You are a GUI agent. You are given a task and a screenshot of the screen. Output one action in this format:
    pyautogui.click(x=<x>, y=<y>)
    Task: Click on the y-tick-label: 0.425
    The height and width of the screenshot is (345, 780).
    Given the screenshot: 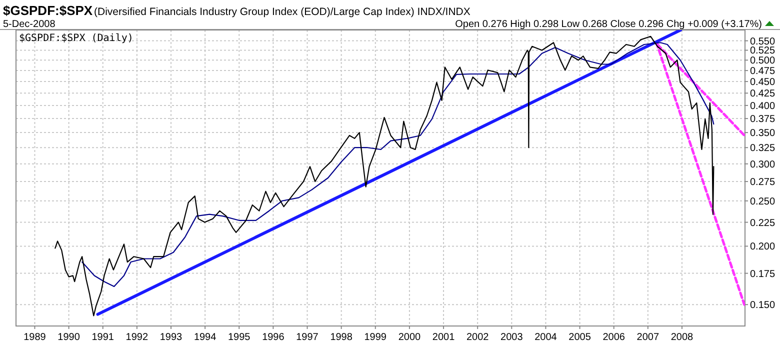 What is the action you would take?
    pyautogui.click(x=763, y=94)
    